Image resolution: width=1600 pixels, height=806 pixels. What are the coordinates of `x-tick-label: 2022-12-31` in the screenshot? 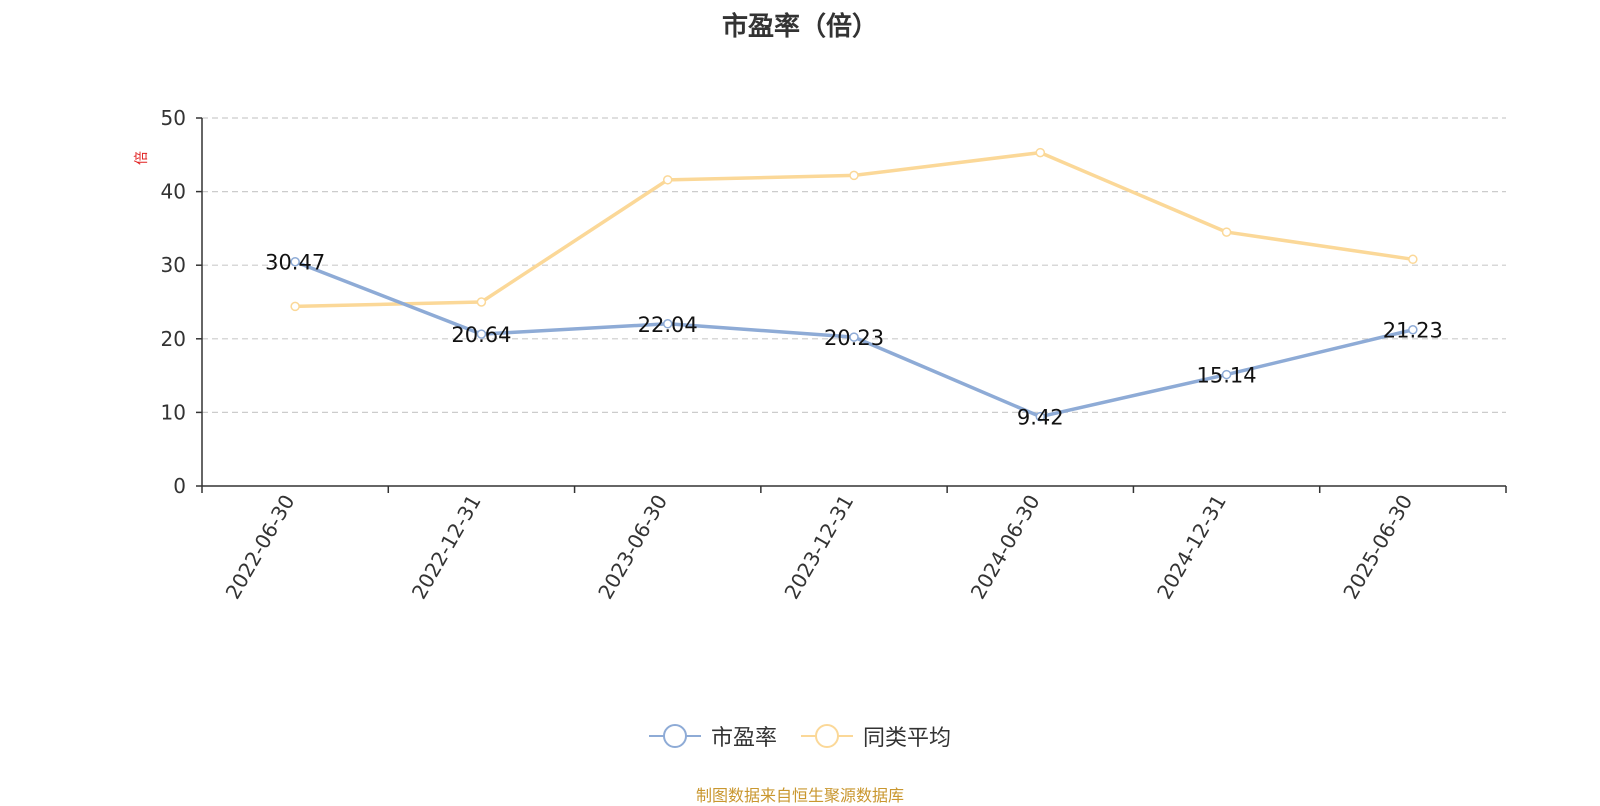 It's located at (446, 547).